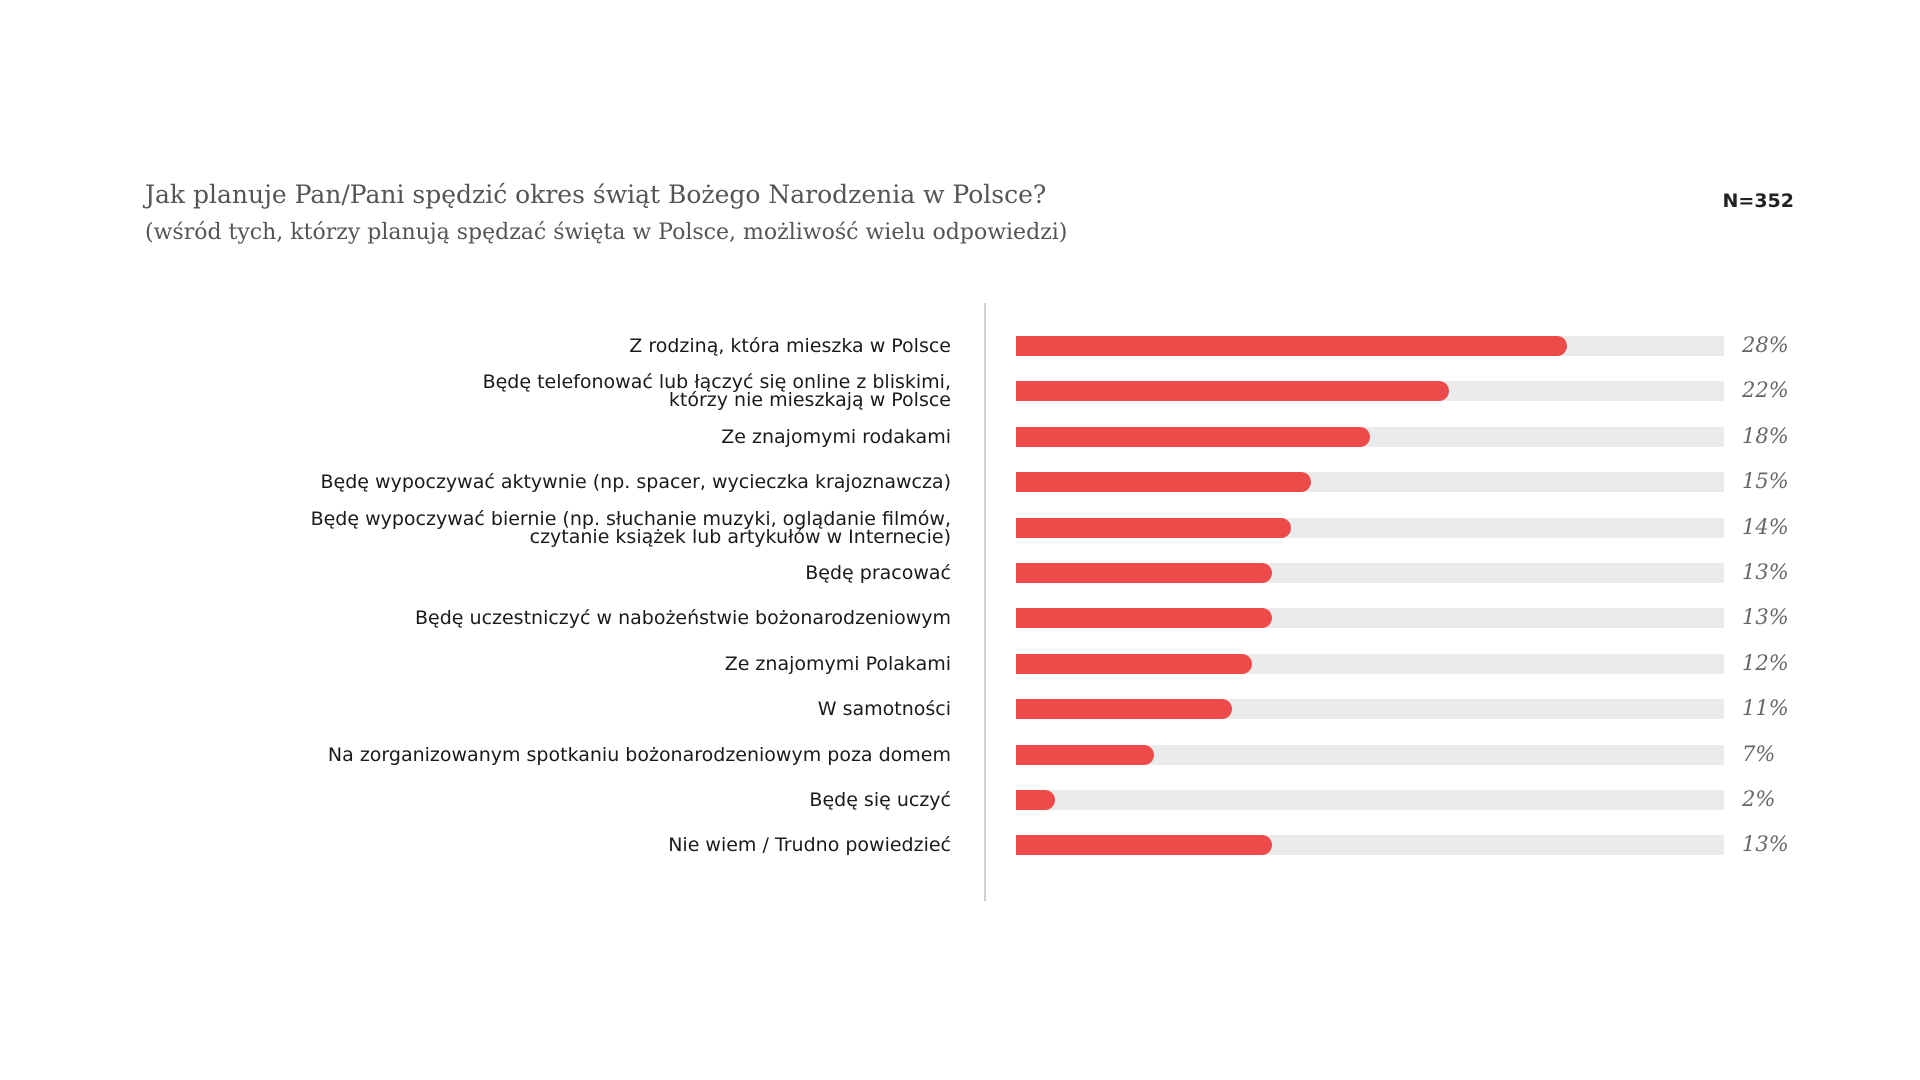 This screenshot has width=1920, height=1080. I want to click on category-label: Nie wiem / Trudno powiedzieć, so click(809, 845).